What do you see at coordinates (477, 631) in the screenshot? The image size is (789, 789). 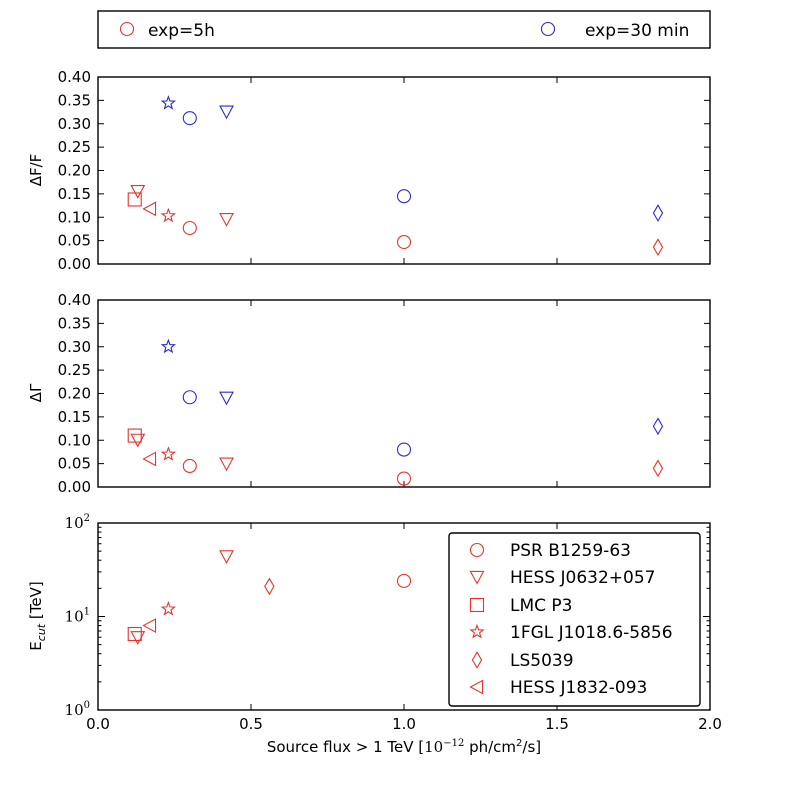 I see `legend-source-marker-star` at bounding box center [477, 631].